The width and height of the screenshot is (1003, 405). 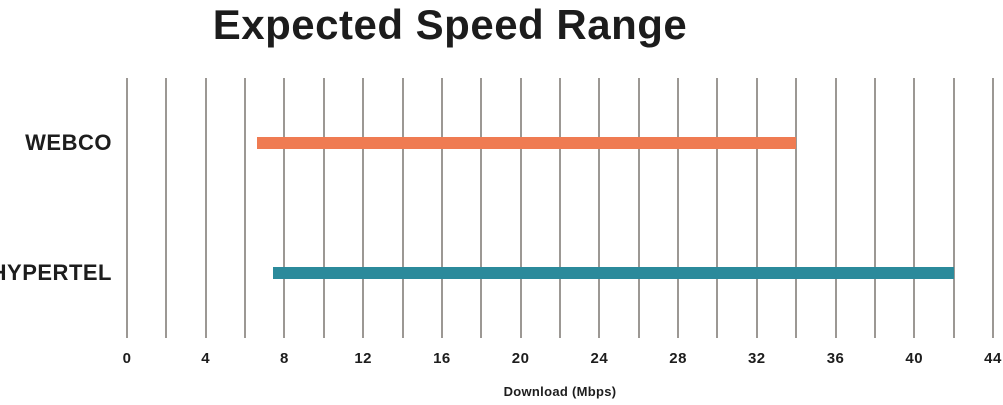 What do you see at coordinates (68, 142) in the screenshot?
I see `category-label-webco: WEBCO` at bounding box center [68, 142].